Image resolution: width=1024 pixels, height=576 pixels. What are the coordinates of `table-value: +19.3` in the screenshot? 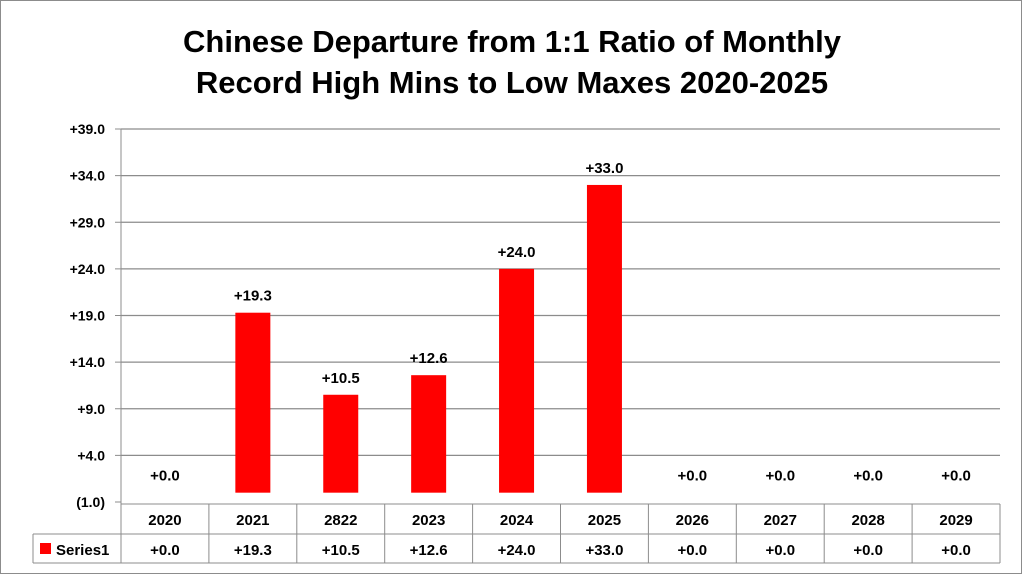 It's located at (253, 550).